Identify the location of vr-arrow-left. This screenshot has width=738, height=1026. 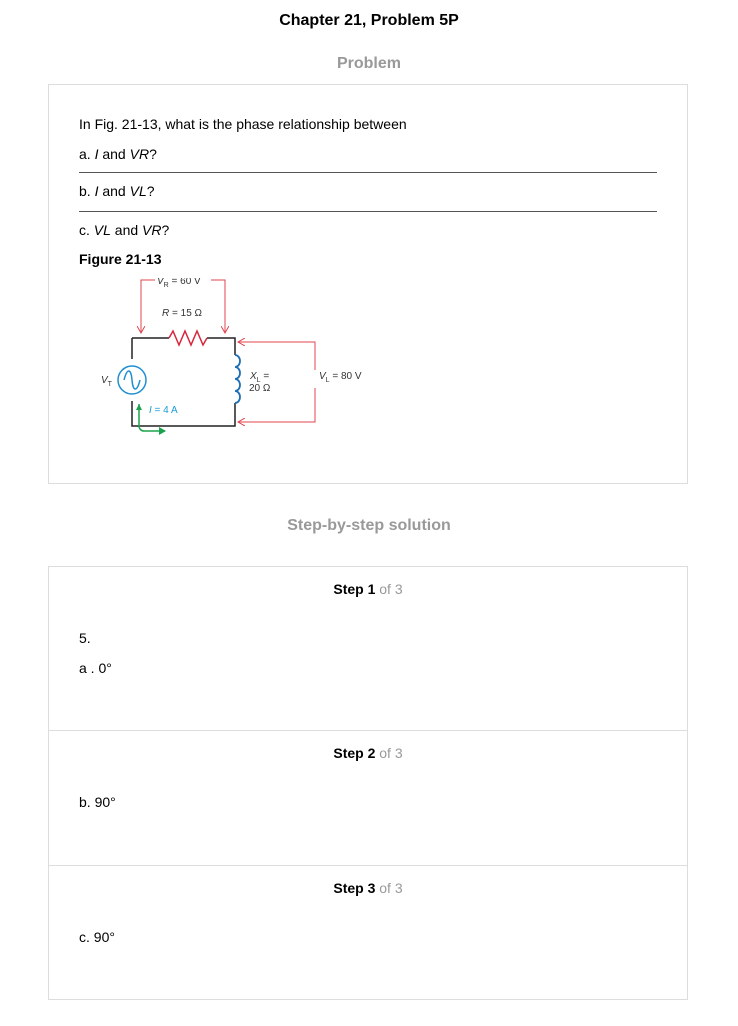
(148, 305).